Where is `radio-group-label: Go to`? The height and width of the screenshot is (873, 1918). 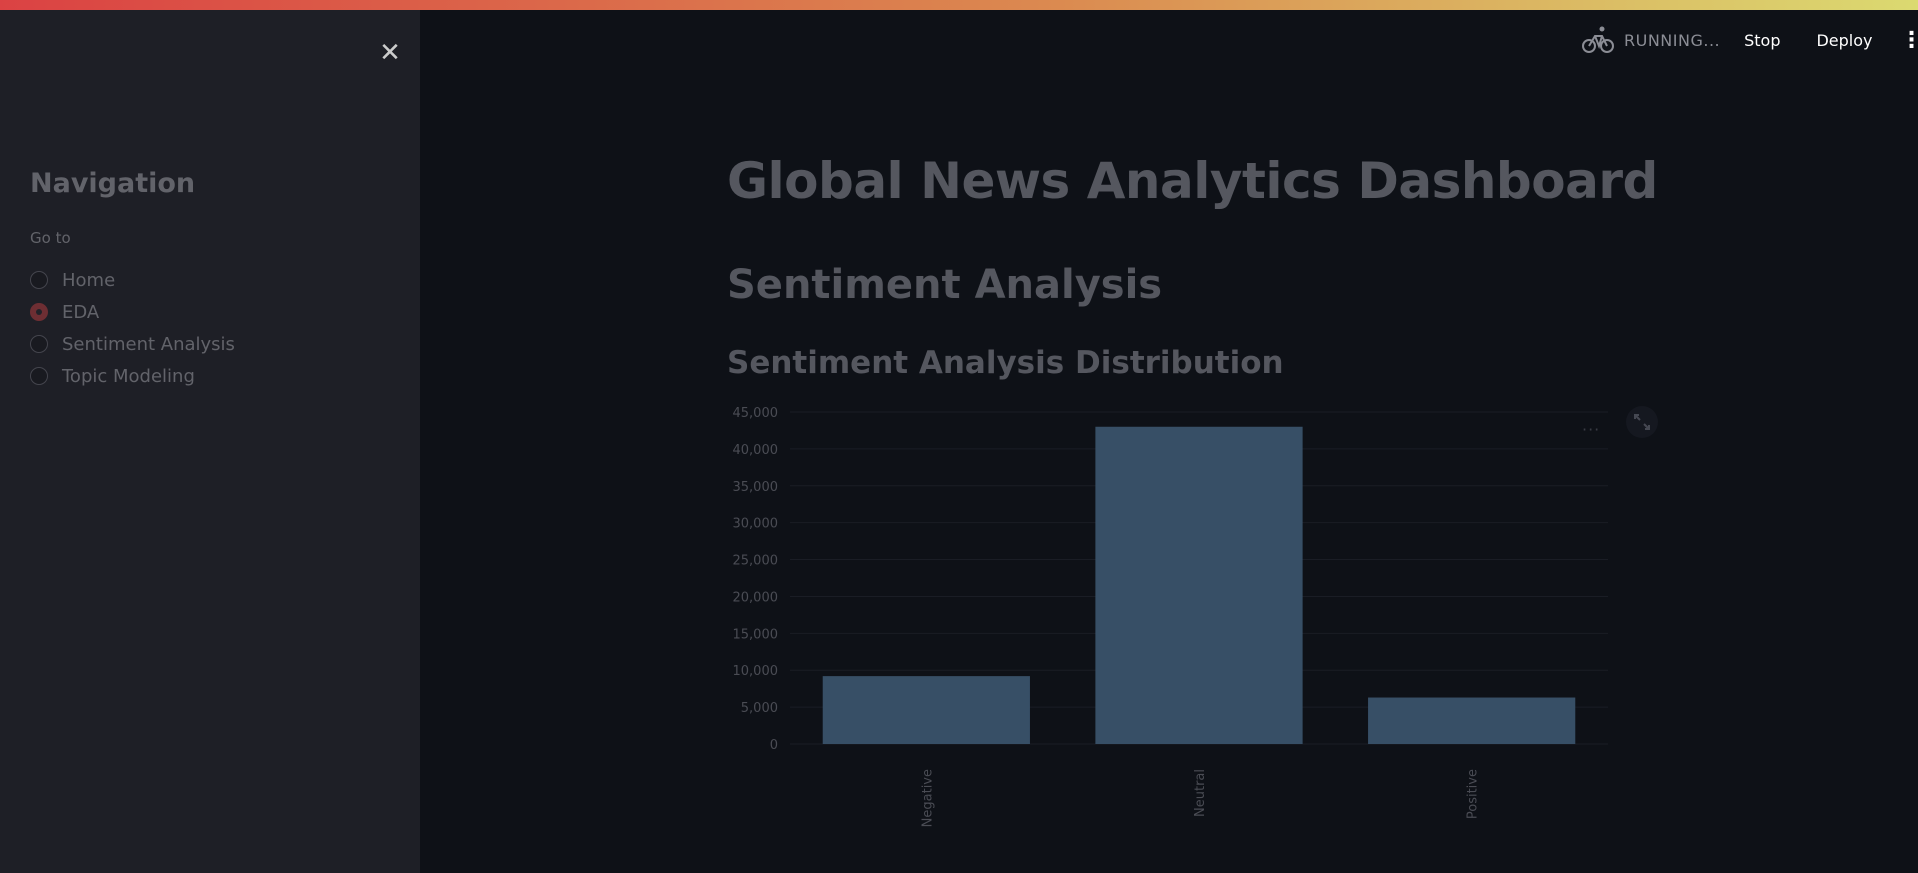 radio-group-label: Go to is located at coordinates (50, 238).